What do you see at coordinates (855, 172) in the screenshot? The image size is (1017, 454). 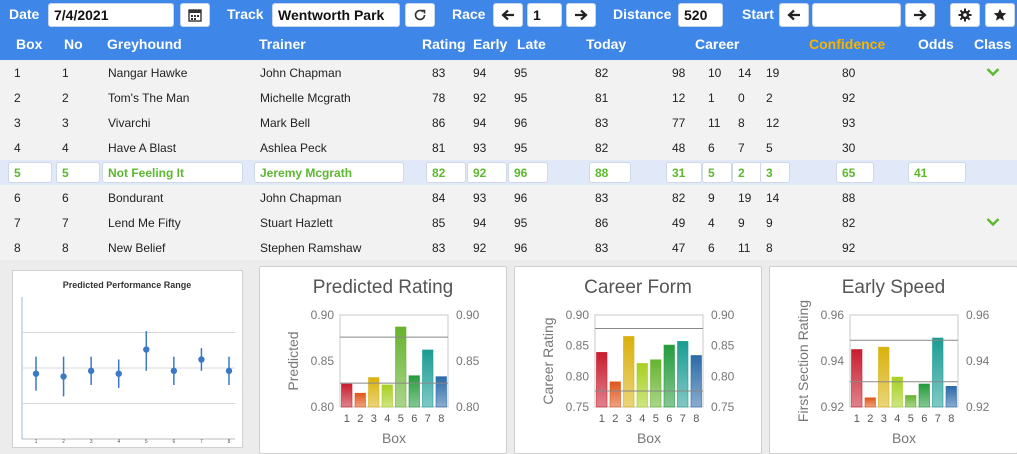 I see `cell-confidence: 65` at bounding box center [855, 172].